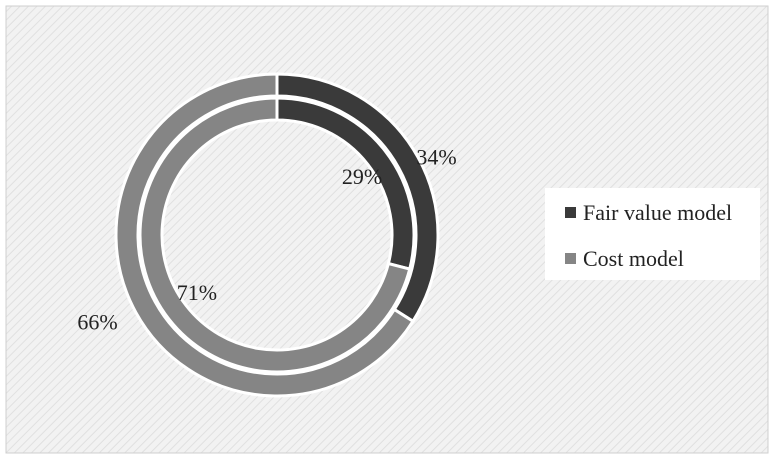 The image size is (774, 459). I want to click on data-label-ring-0-segment-1: 66%, so click(97, 322).